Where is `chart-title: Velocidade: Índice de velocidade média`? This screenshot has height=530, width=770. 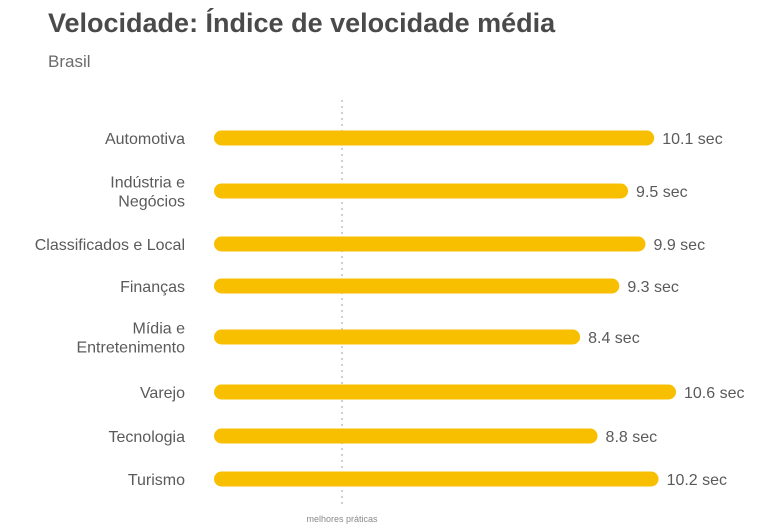 chart-title: Velocidade: Índice de velocidade média is located at coordinates (302, 23).